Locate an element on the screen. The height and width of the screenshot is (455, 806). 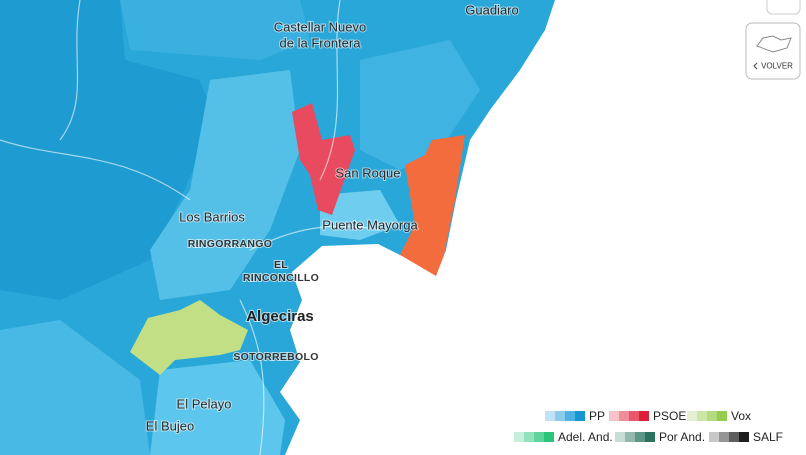
legend-label: PP is located at coordinates (597, 416).